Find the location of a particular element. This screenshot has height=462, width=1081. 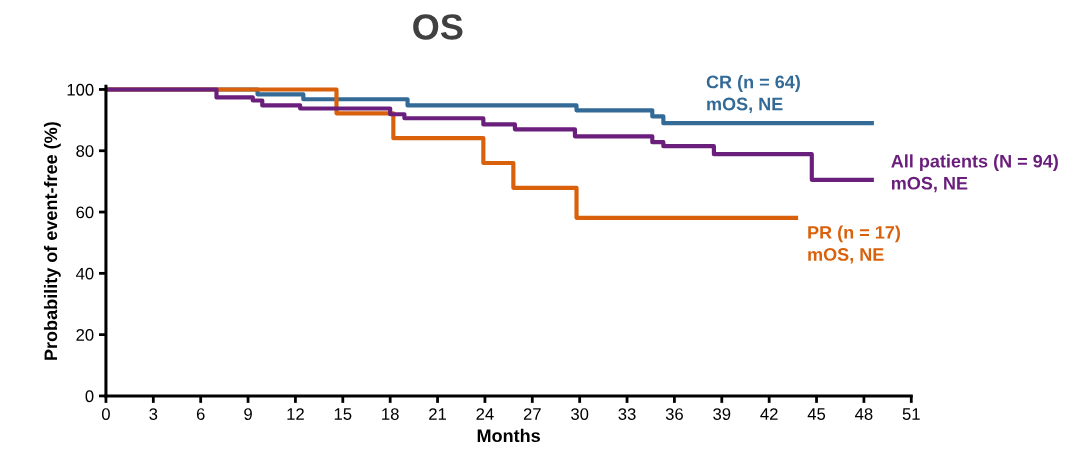

x-tick-label: 6 is located at coordinates (200, 414).